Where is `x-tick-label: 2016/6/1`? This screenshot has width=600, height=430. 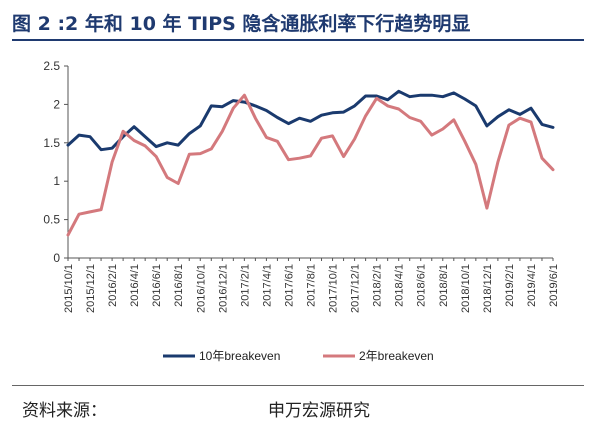 x-tick-label: 2016/6/1 is located at coordinates (157, 285).